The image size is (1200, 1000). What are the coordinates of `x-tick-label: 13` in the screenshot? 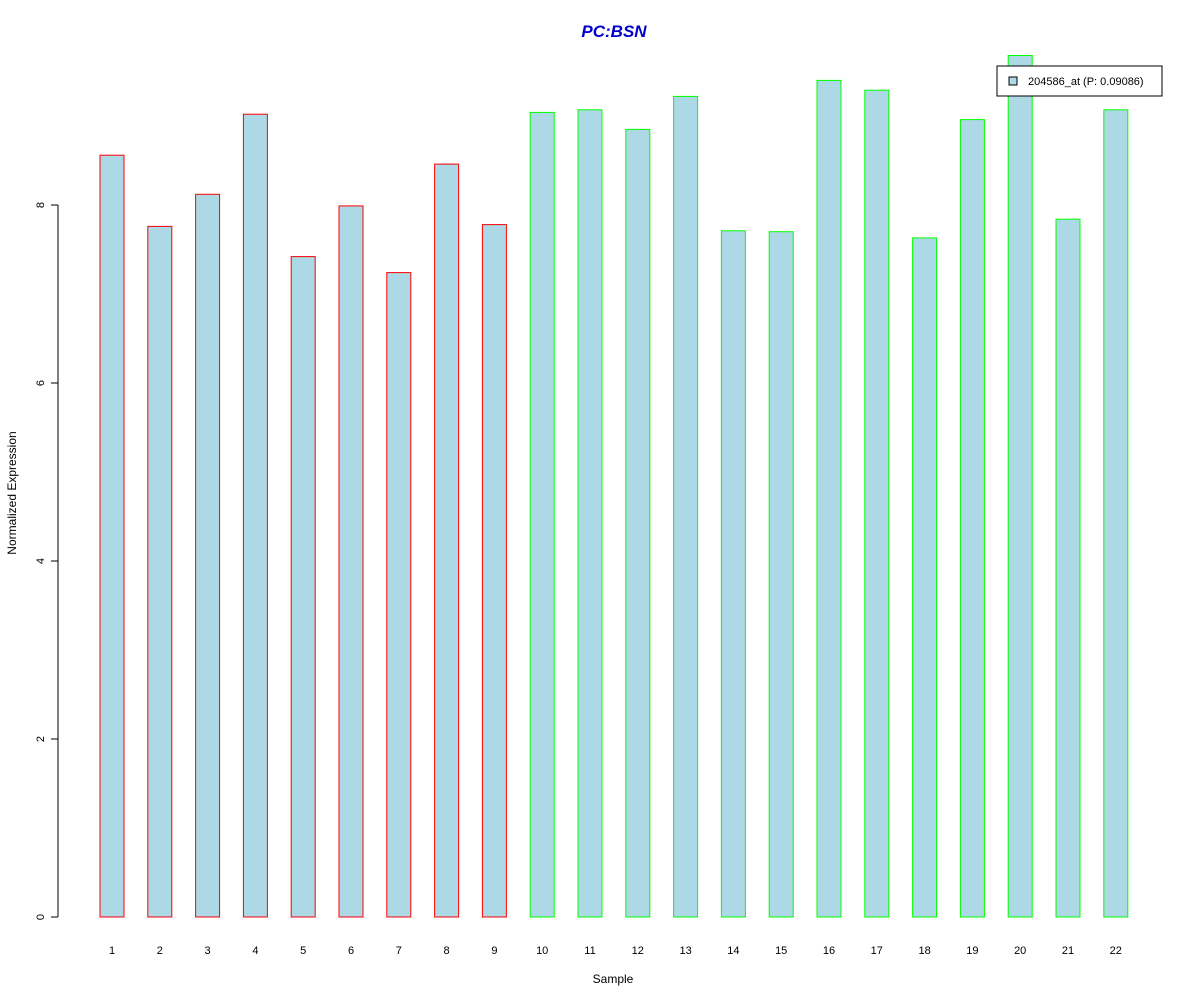 It's located at (685, 951).